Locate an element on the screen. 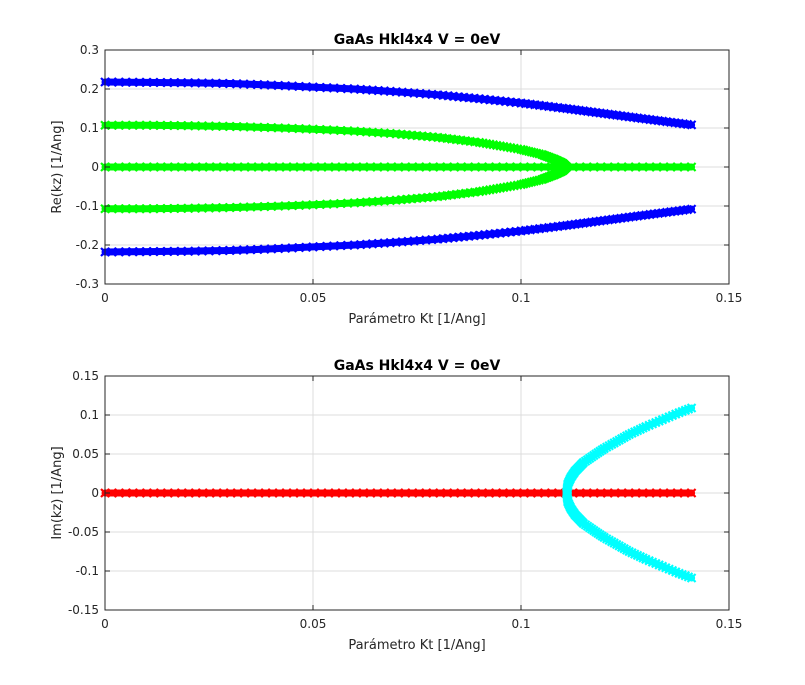  y-axis-label: Re(kz) [1/Ang] is located at coordinates (57, 166).